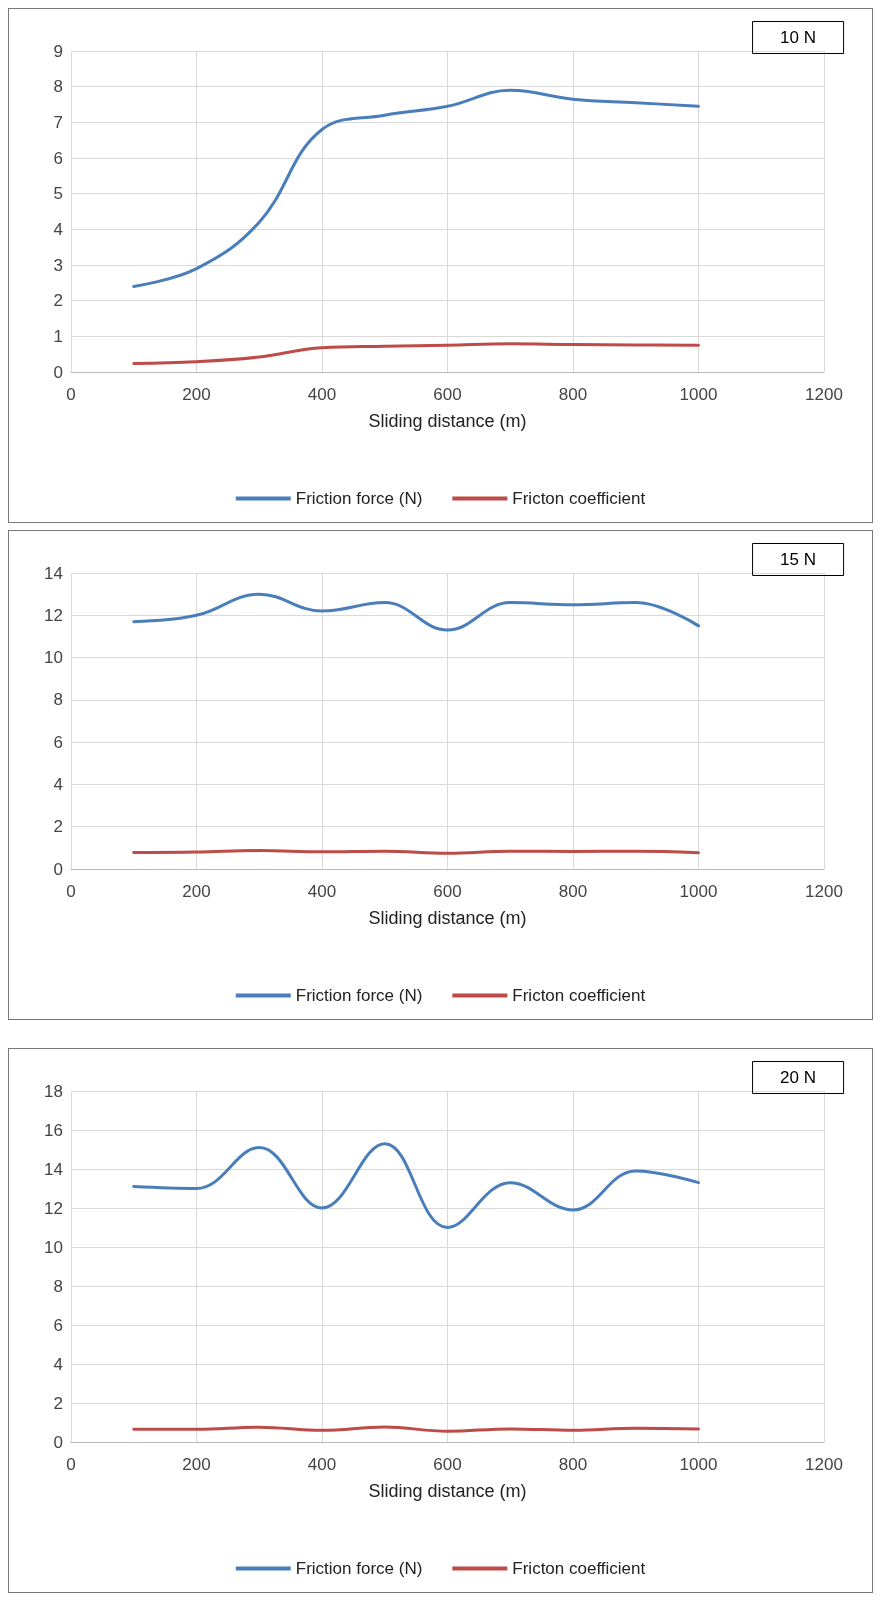  I want to click on y-tick-label: 7, so click(58, 122).